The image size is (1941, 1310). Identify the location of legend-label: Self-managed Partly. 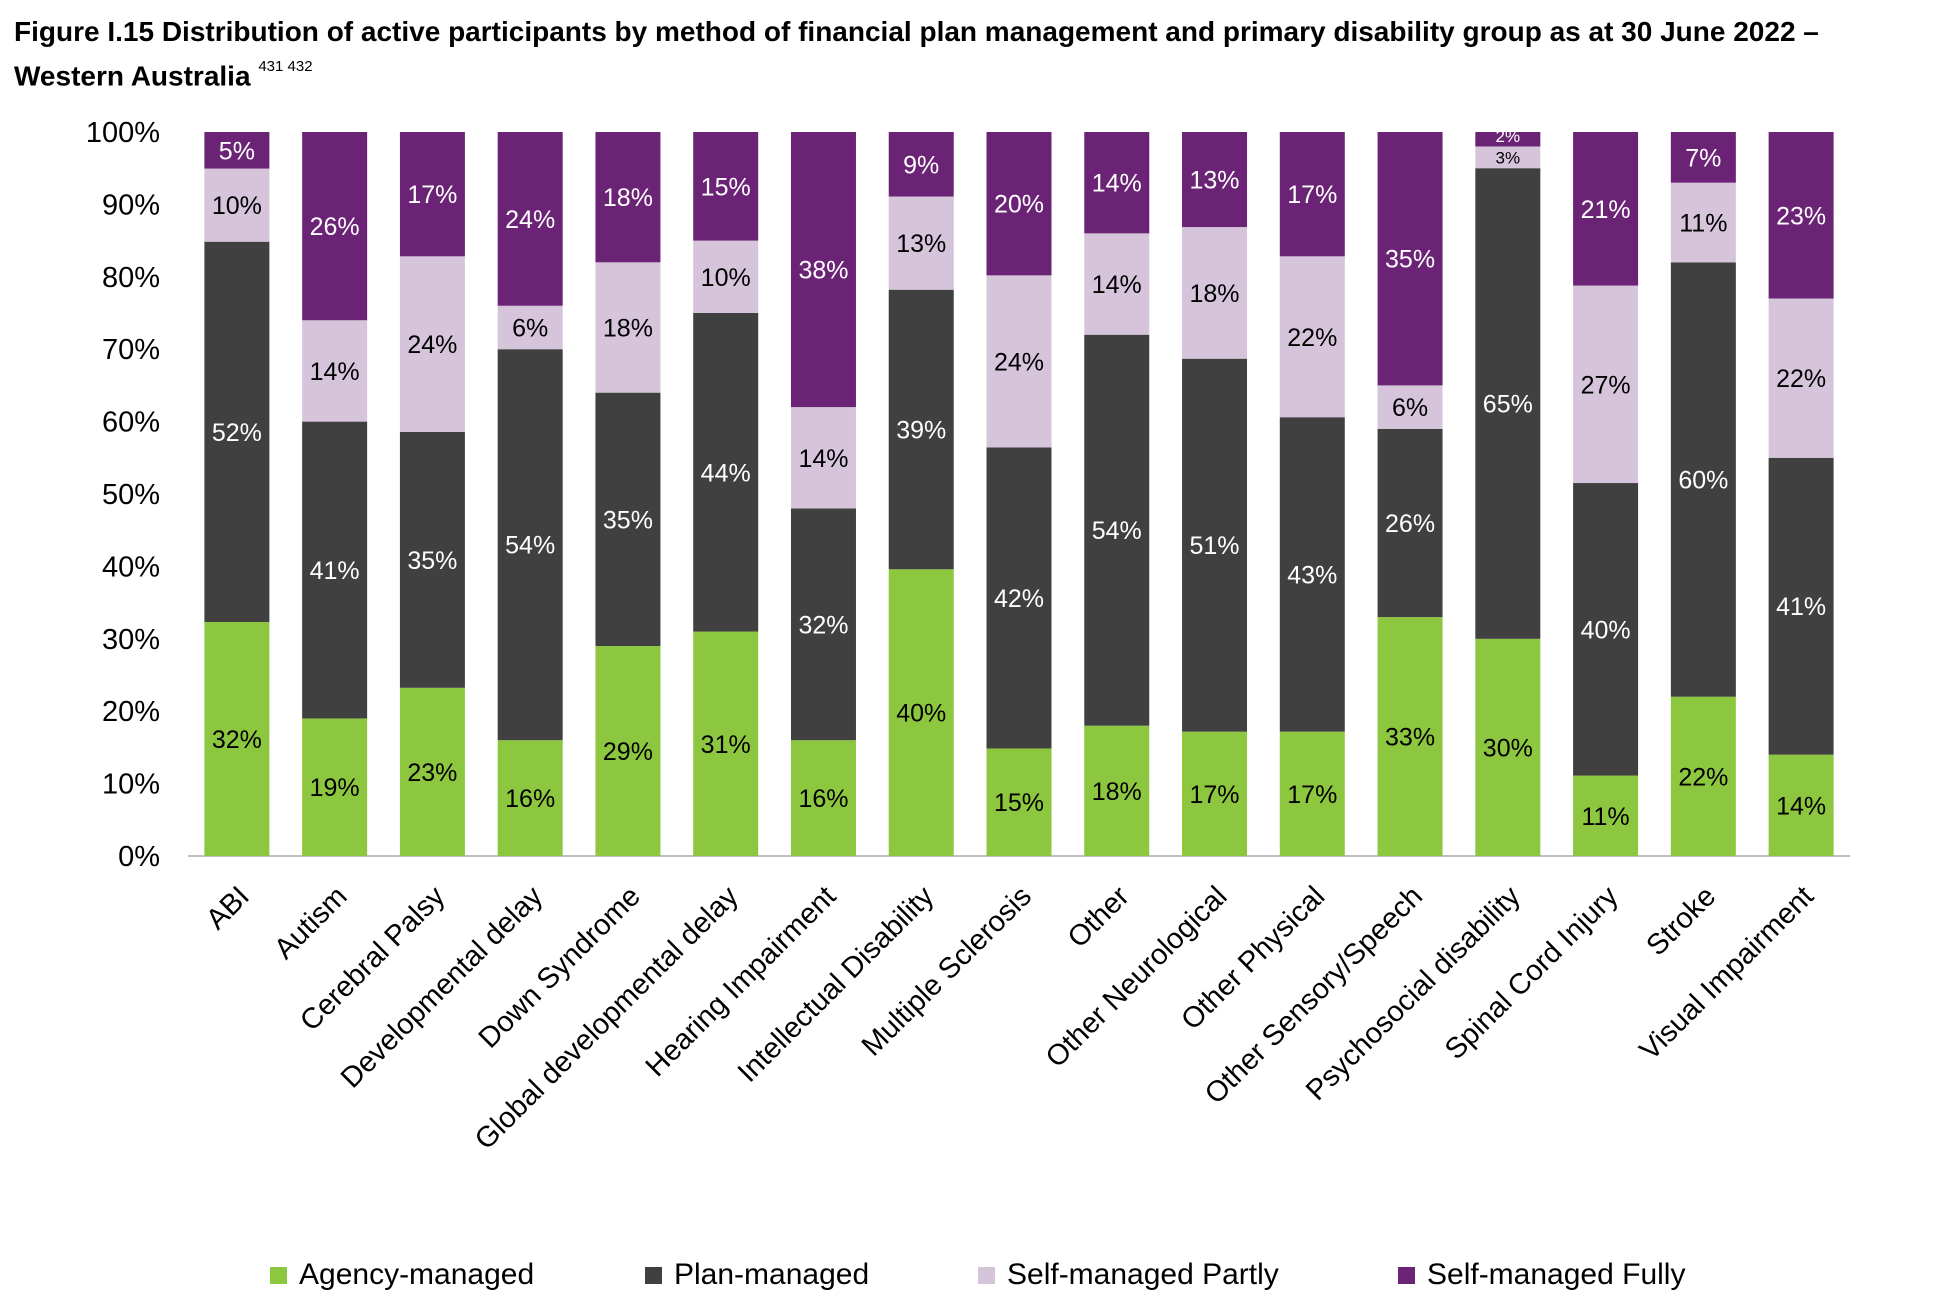
(1143, 1274).